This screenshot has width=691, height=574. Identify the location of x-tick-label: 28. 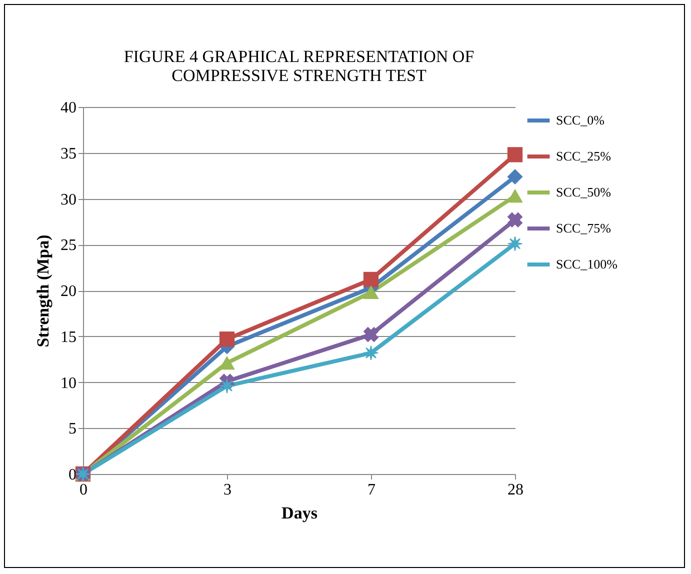
(516, 490).